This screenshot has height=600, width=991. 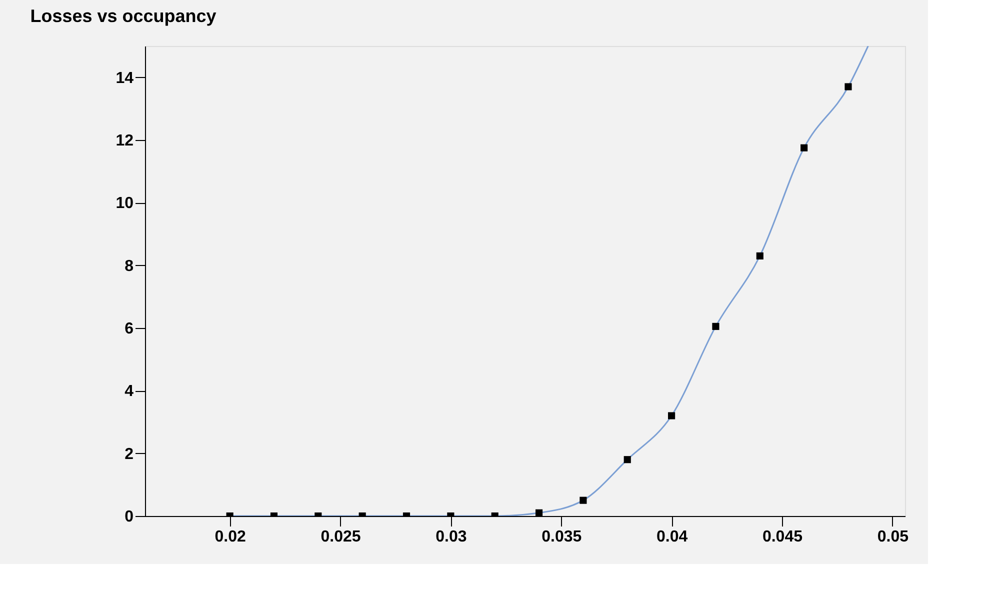 What do you see at coordinates (230, 537) in the screenshot?
I see `x-tick-label: 0.02` at bounding box center [230, 537].